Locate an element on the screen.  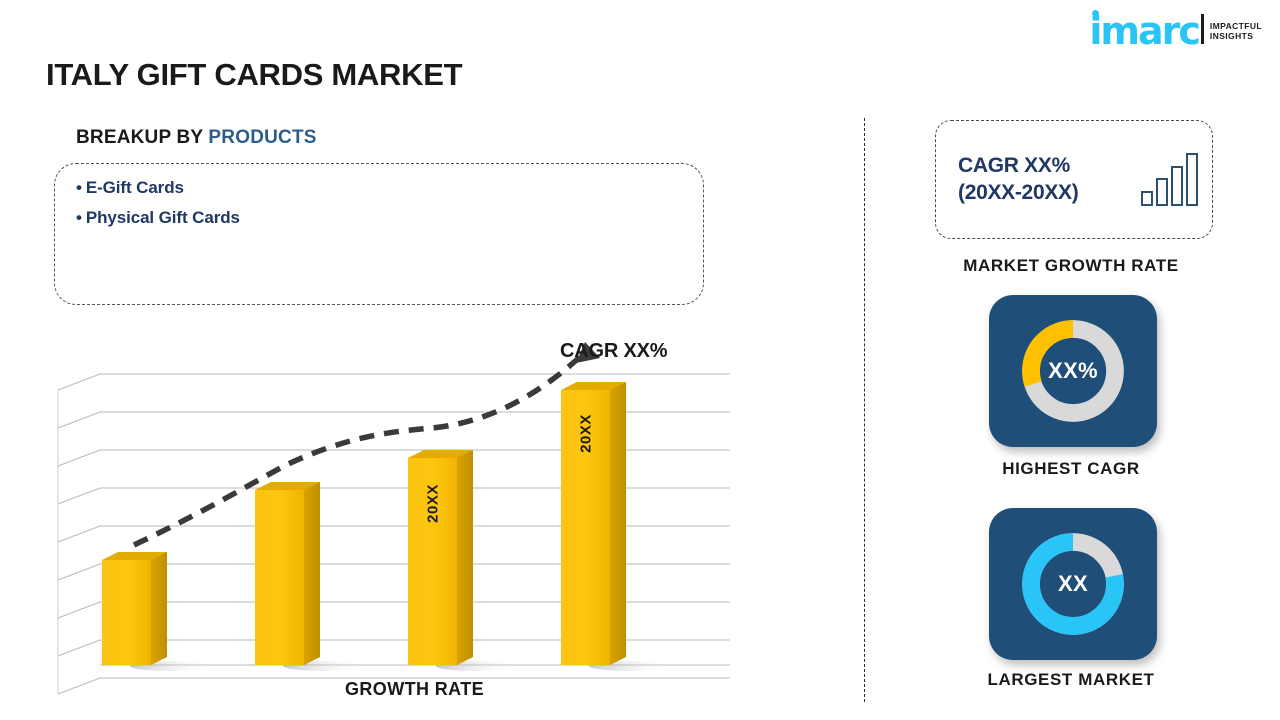
panel-divider is located at coordinates (864, 410).